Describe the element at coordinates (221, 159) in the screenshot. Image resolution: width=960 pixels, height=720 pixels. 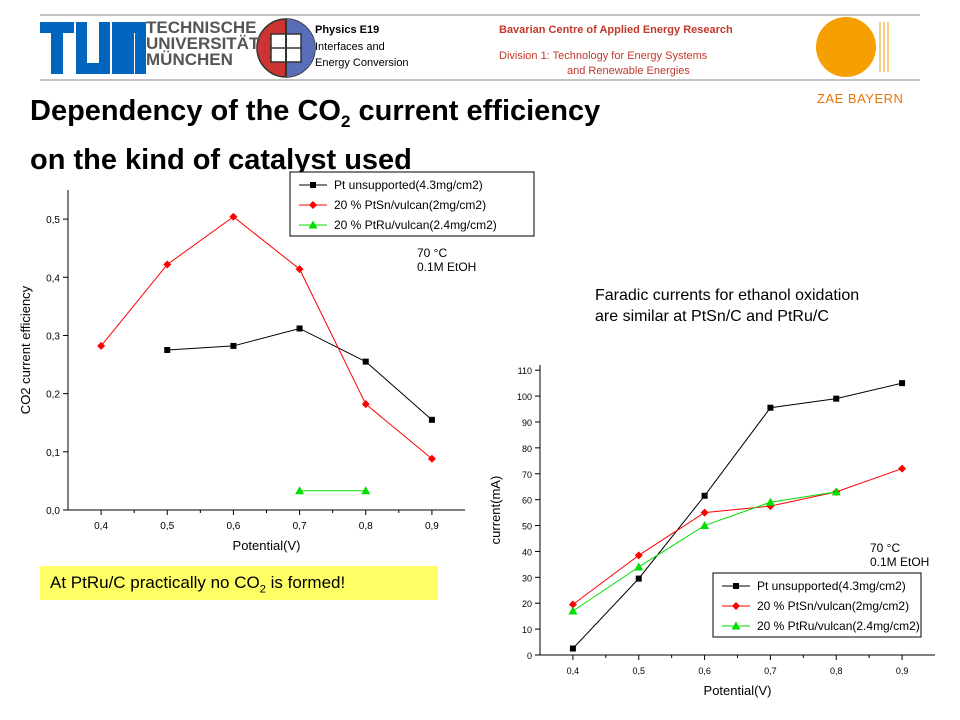
I see `title-line2: on the kind of catalyst used` at that location.